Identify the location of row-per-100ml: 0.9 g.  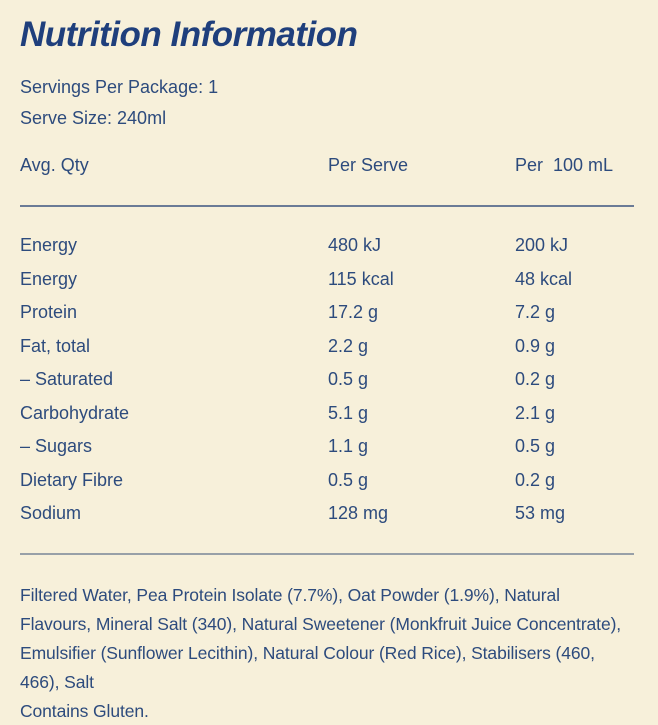
(535, 345).